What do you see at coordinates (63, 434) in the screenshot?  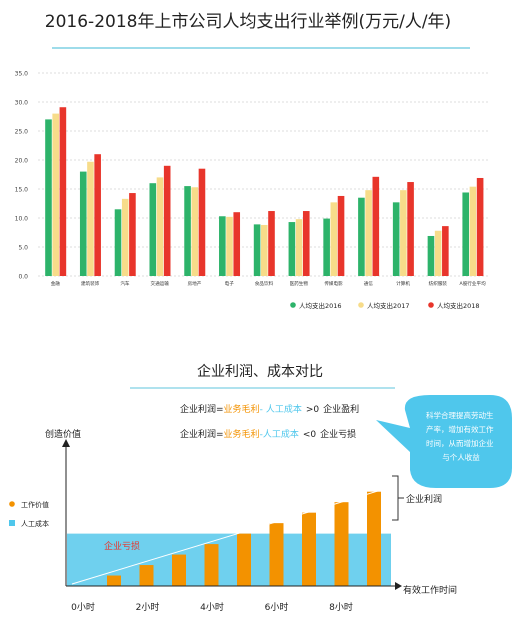 I see `y-axis-label: 创造价值` at bounding box center [63, 434].